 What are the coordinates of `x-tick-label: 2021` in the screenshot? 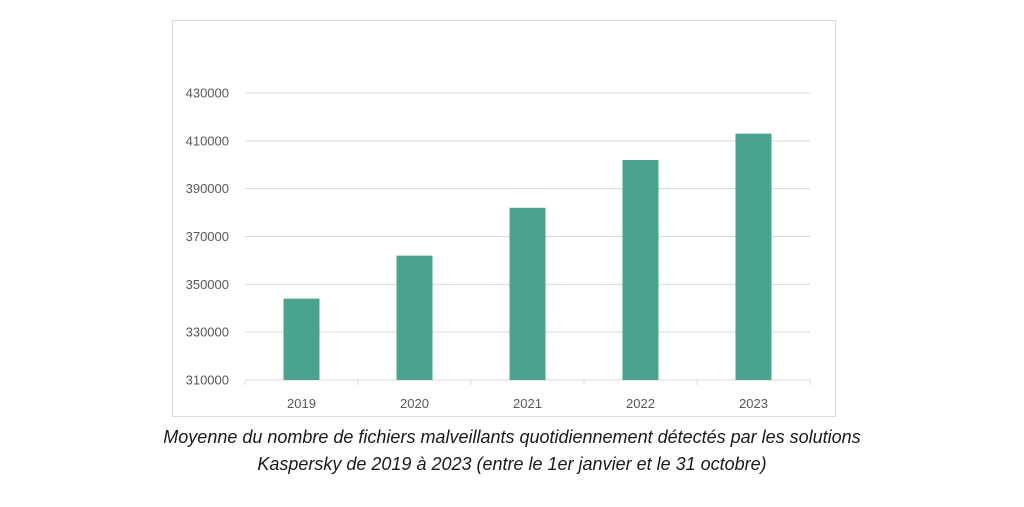 It's located at (527, 403).